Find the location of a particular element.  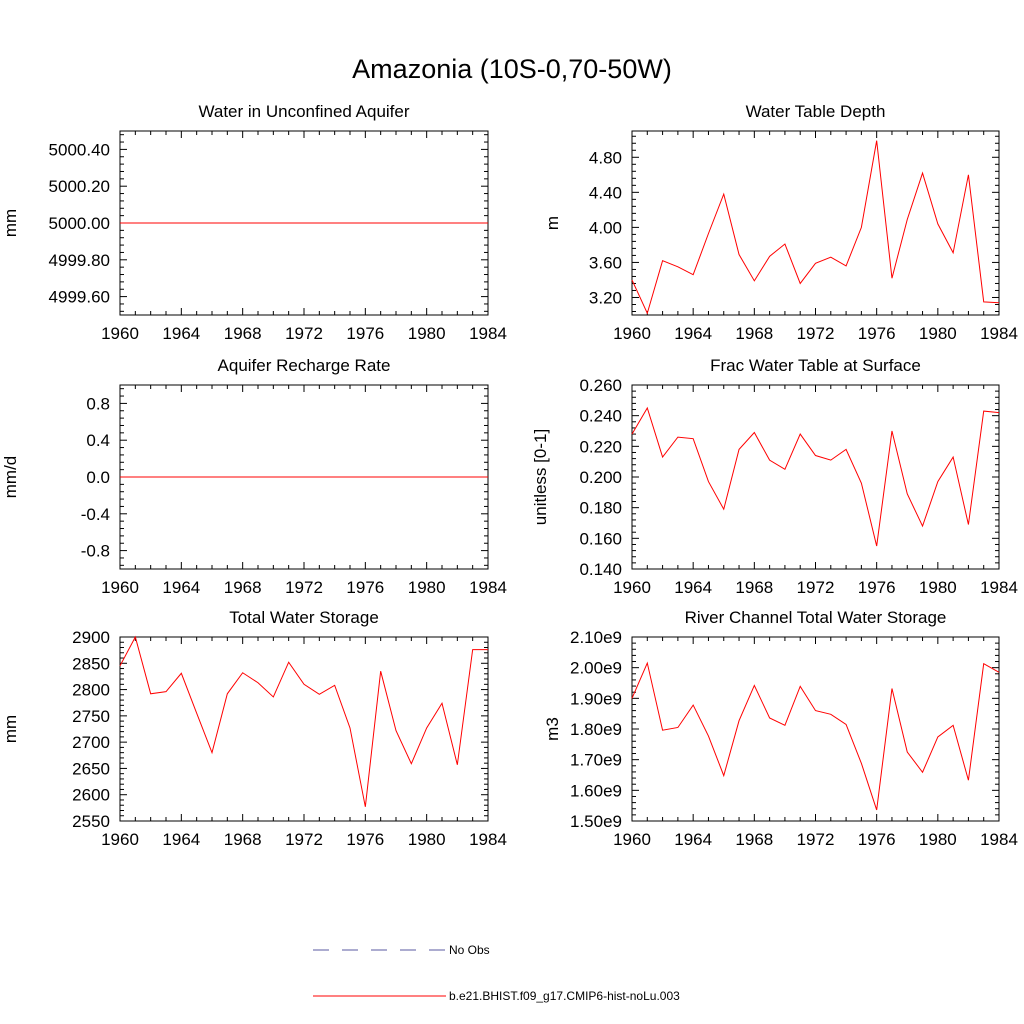

y-tick-label: 2750 is located at coordinates (91, 716).